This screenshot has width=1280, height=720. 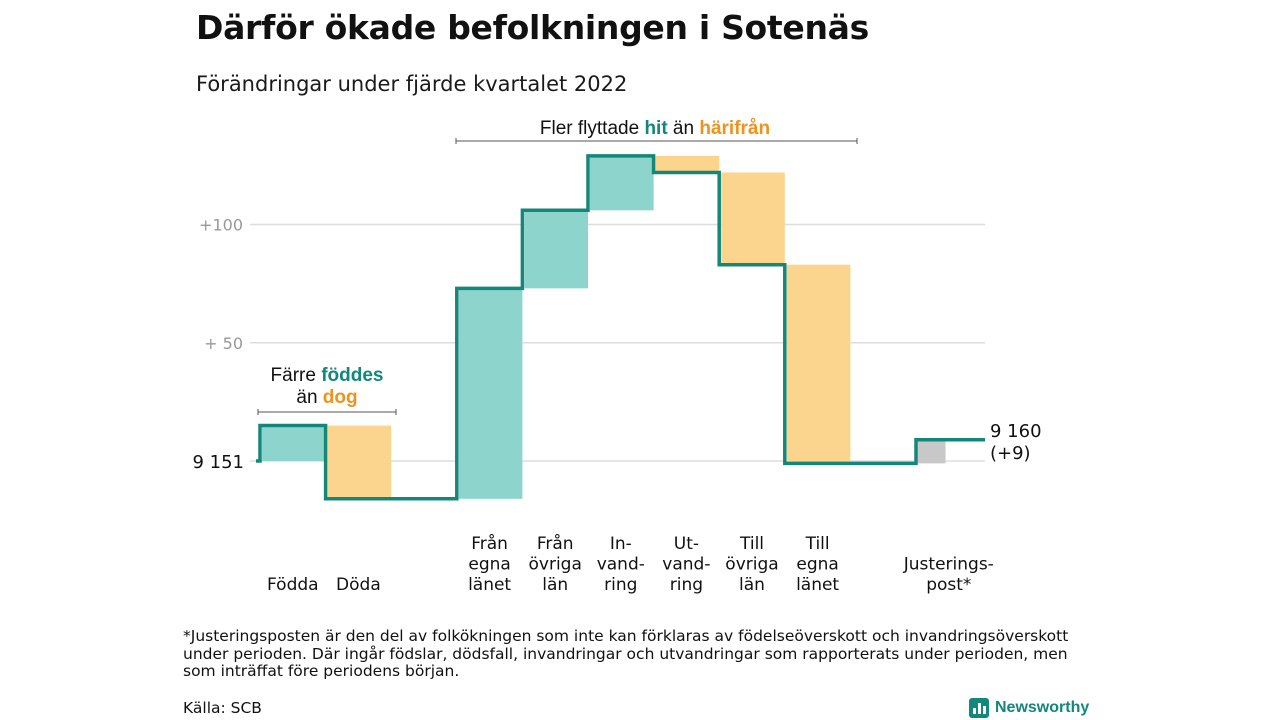 What do you see at coordinates (948, 585) in the screenshot?
I see `category-label: post*` at bounding box center [948, 585].